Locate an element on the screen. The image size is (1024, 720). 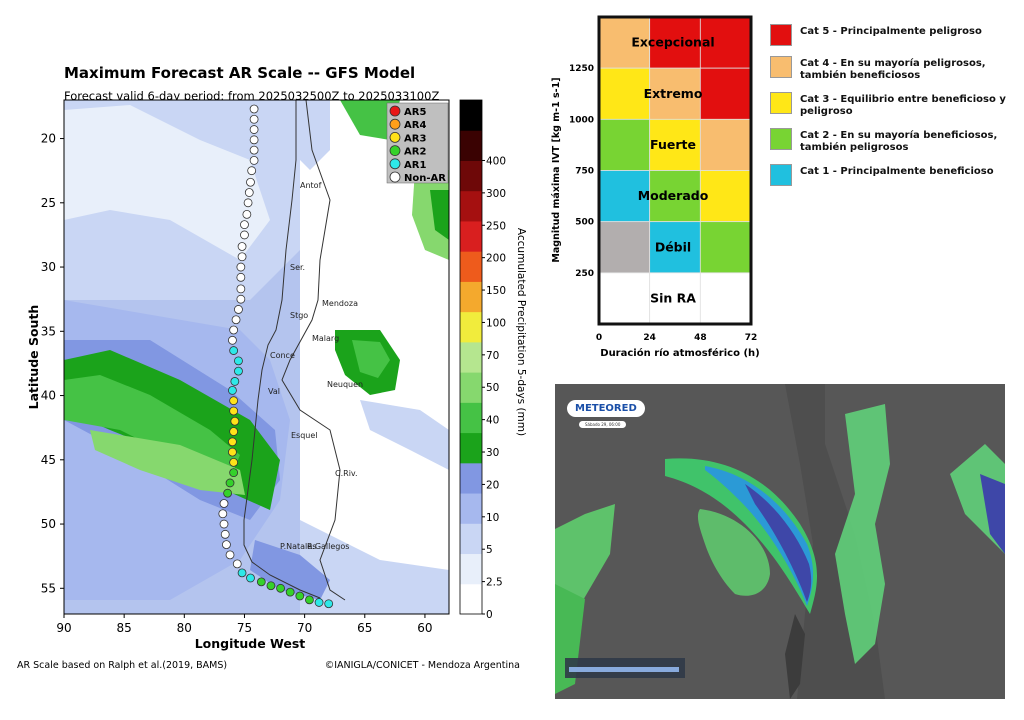
x-tick-label: 90 is located at coordinates (63, 628).